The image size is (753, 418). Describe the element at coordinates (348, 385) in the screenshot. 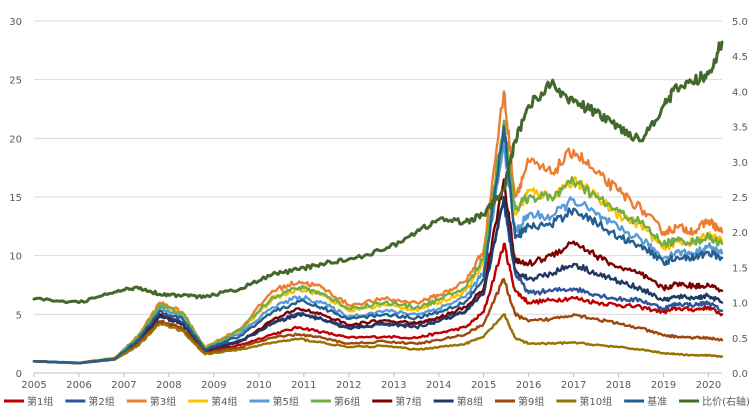

I see `x-tick-label: 2012` at that location.